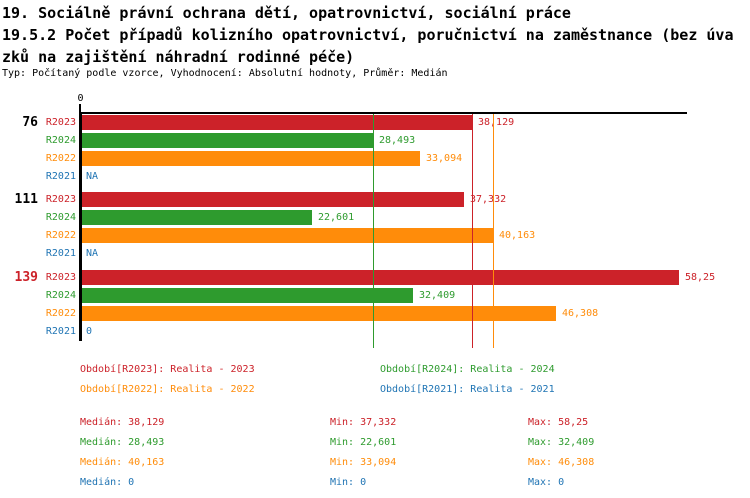 This screenshot has width=750, height=498. I want to click on stat-max-r2022: Max: 46,308, so click(561, 462).